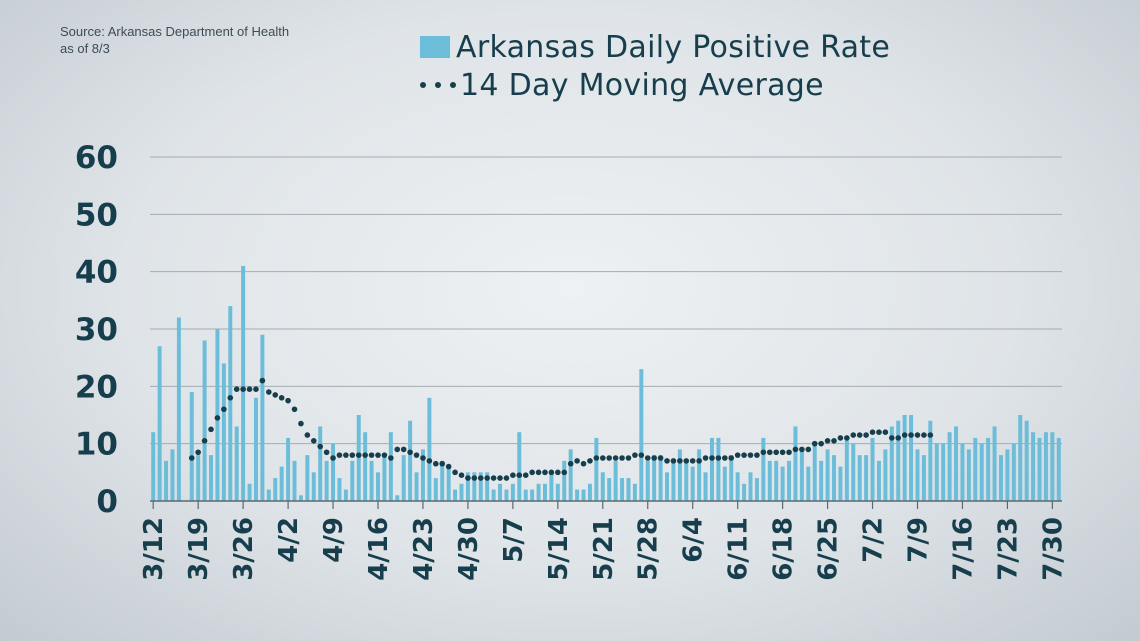 This screenshot has height=641, width=1140. Describe the element at coordinates (96, 273) in the screenshot. I see `y-tick-label: 40` at that location.